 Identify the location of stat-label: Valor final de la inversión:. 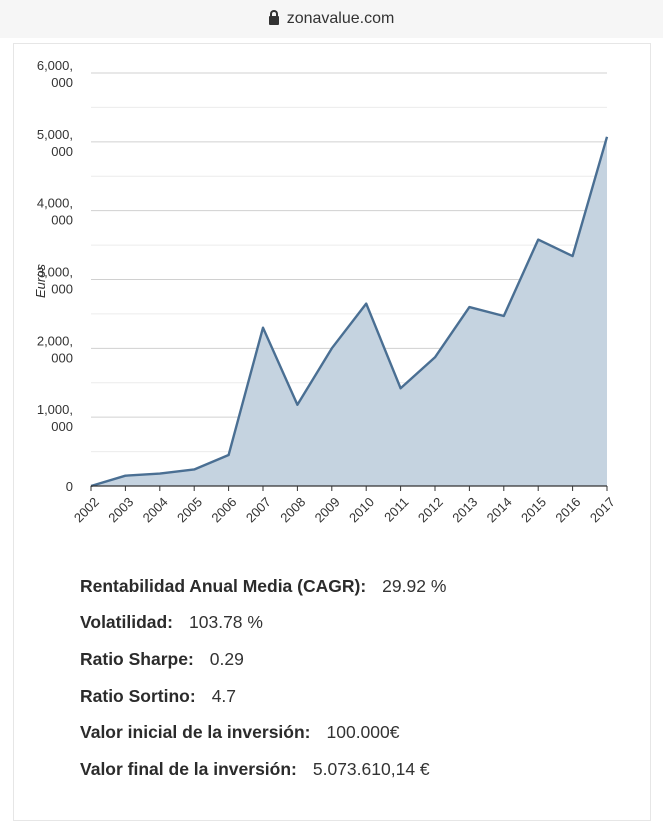
(188, 768).